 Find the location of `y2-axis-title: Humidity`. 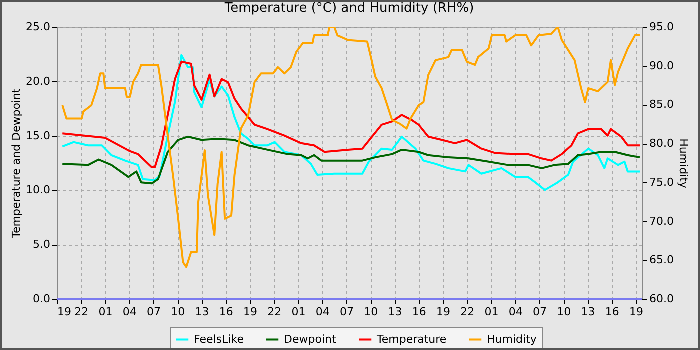

y2-axis-title: Humidity is located at coordinates (683, 163).